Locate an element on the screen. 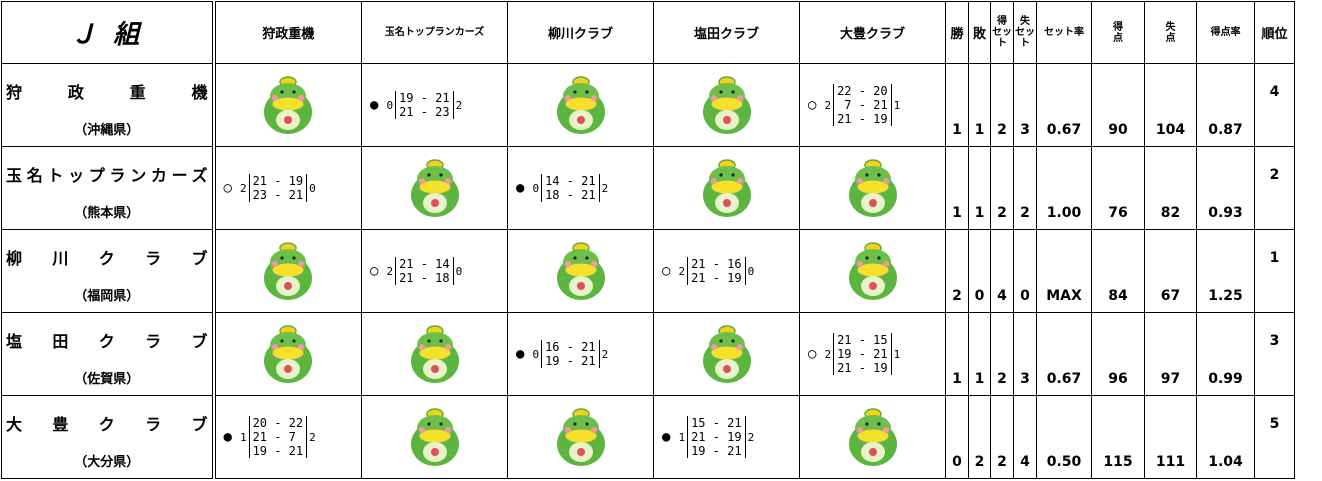 This screenshot has height=481, width=1322. stat-value: MAX is located at coordinates (1064, 271).